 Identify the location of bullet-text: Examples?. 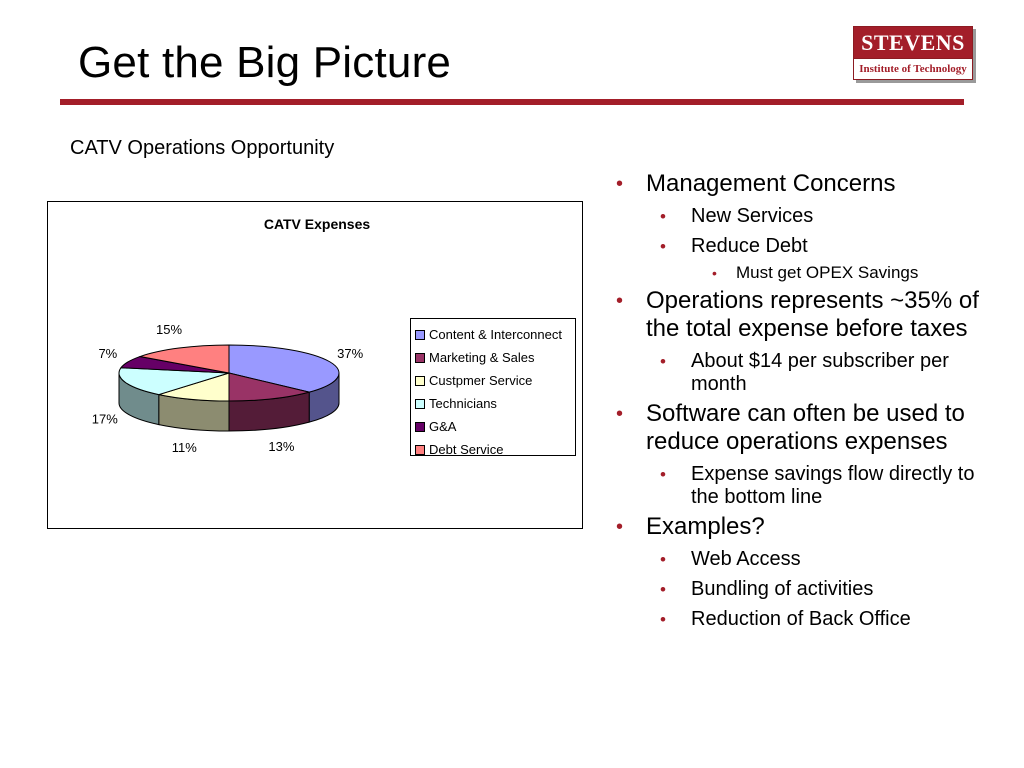
(705, 526).